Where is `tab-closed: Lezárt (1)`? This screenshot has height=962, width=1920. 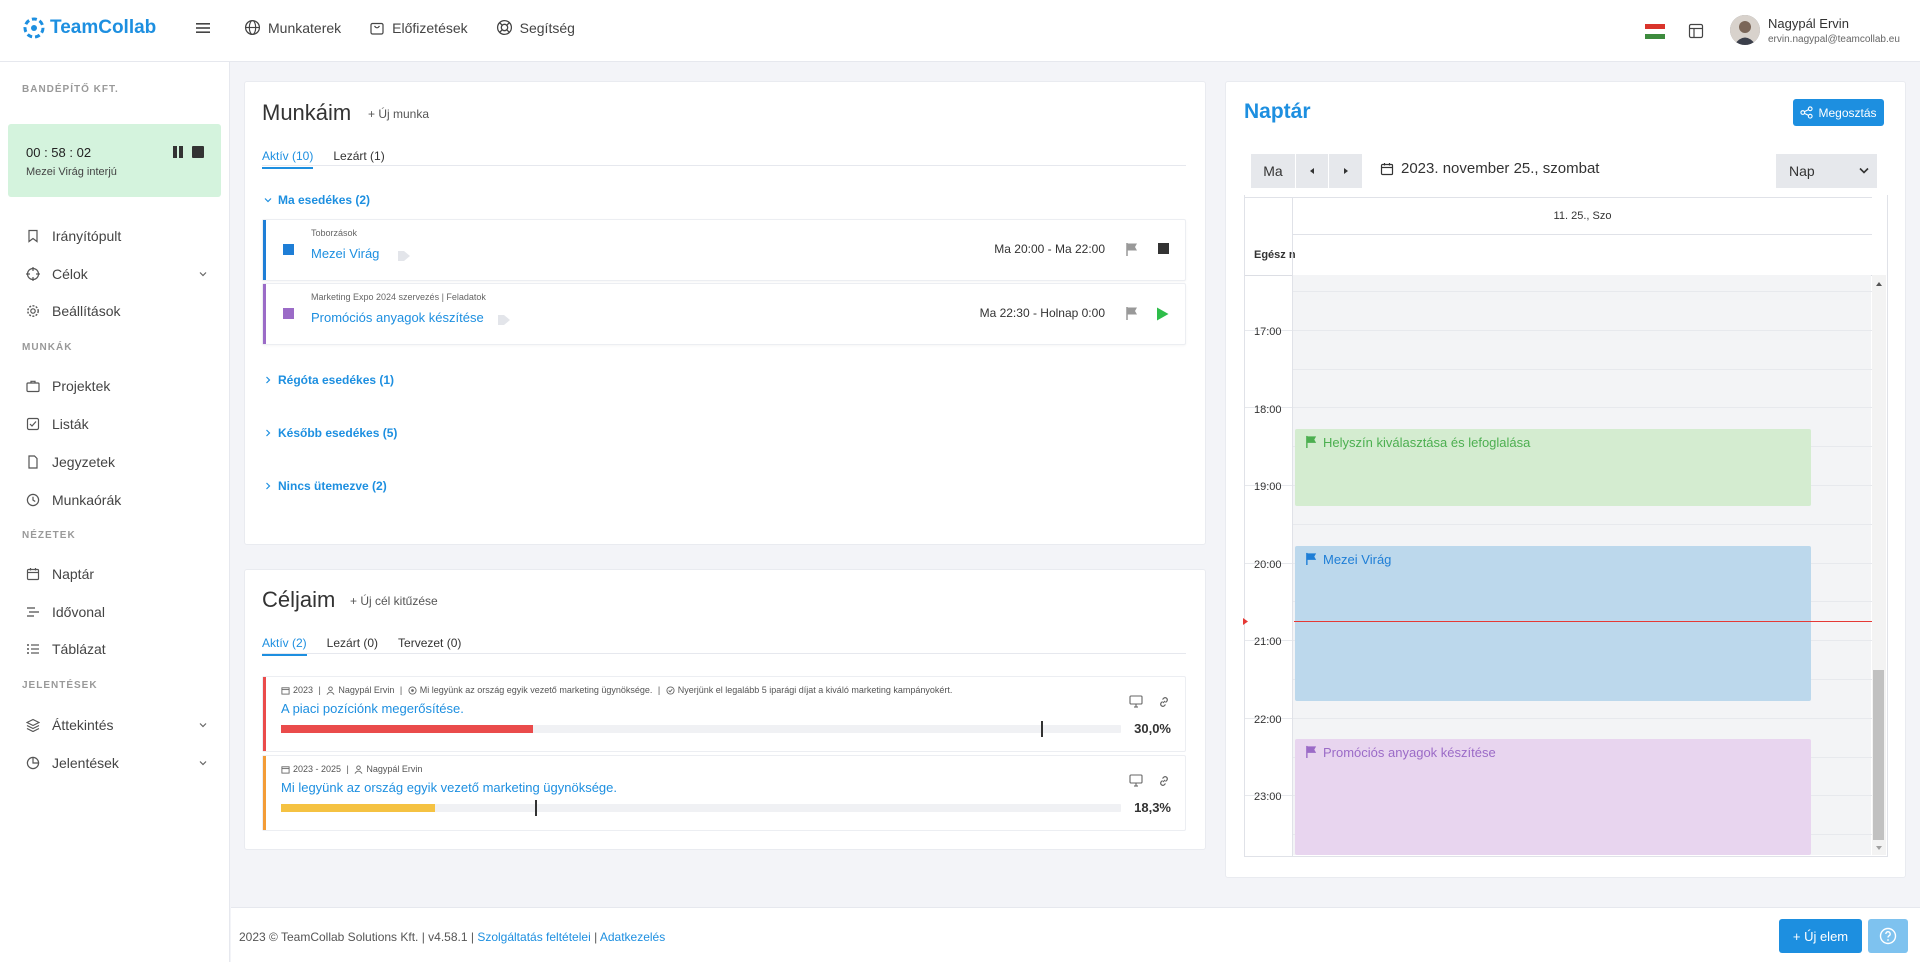
tab-closed: Lezárt (1) is located at coordinates (359, 156).